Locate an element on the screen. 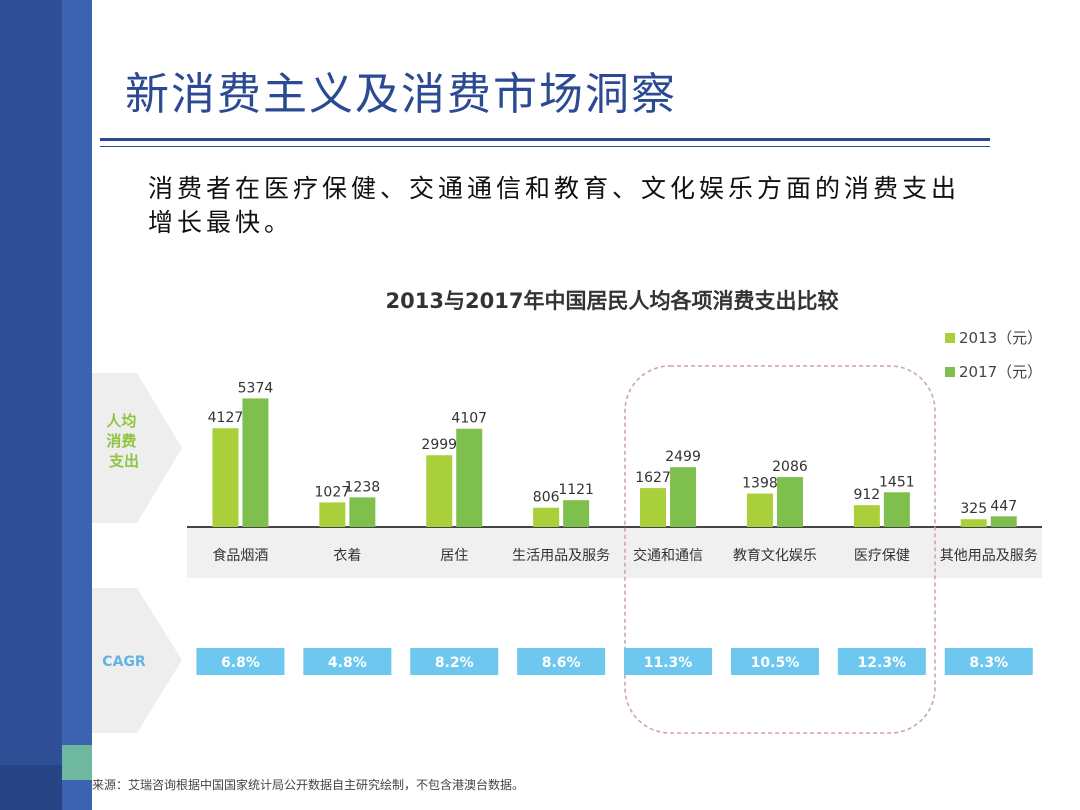  cagr-value: 8.6% is located at coordinates (561, 663).